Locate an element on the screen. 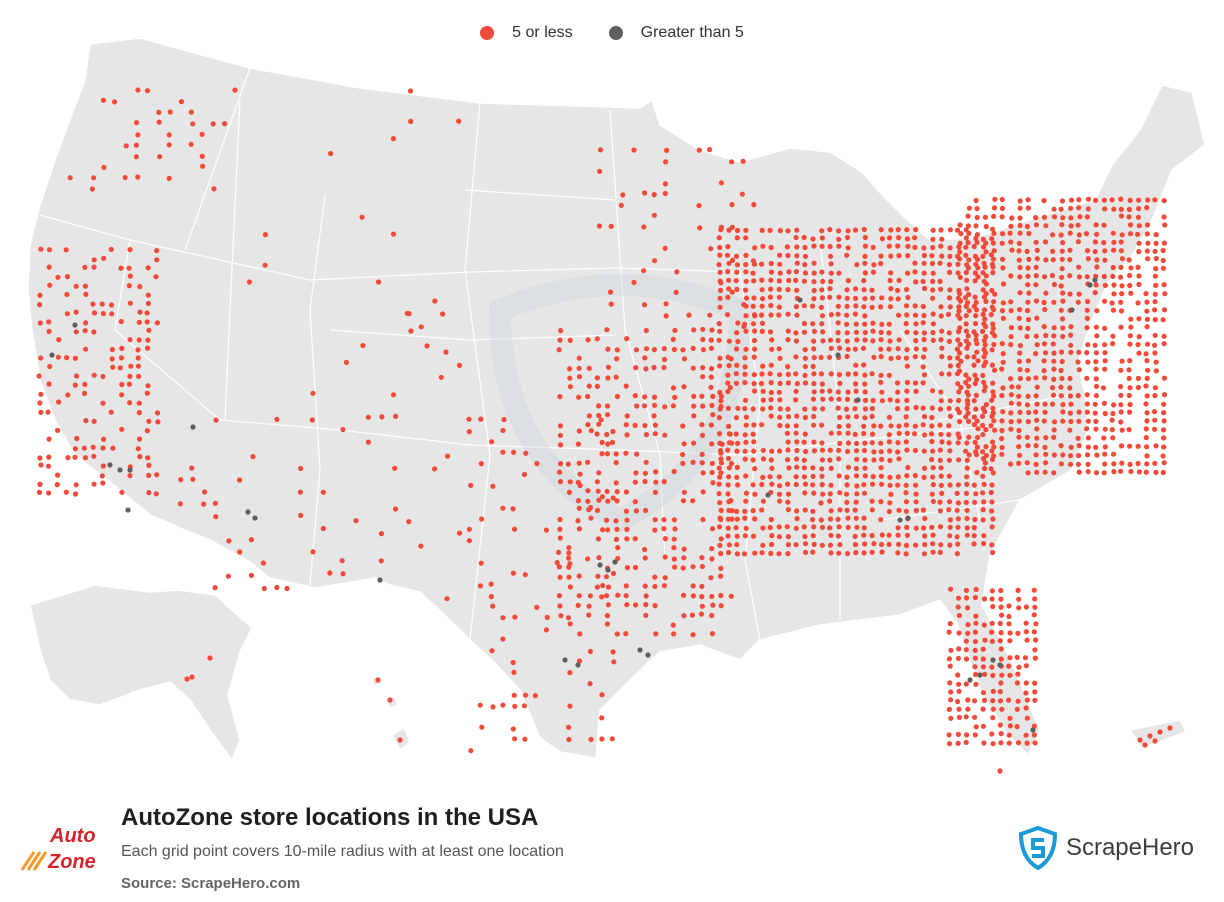 This screenshot has height=902, width=1224. store-dot-high is located at coordinates (1000, 665).